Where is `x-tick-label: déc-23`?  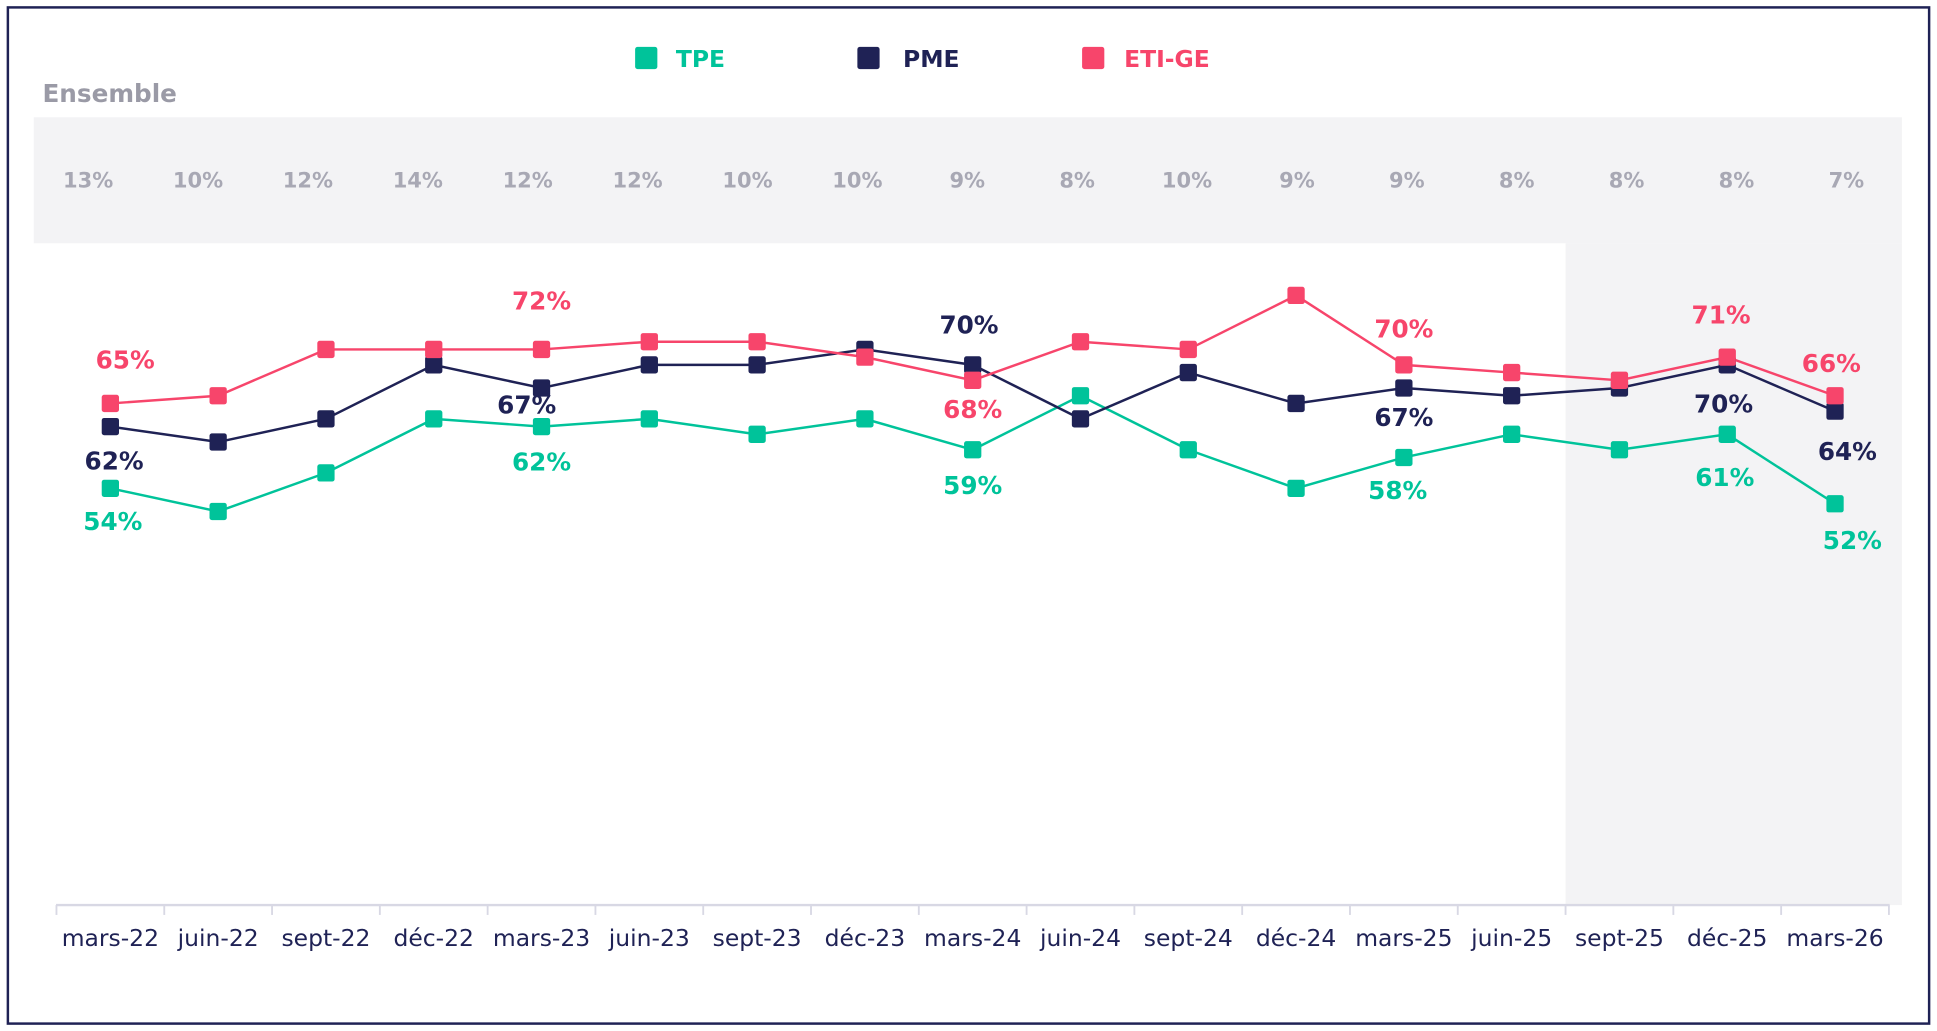
x-tick-label: déc-23 is located at coordinates (865, 938).